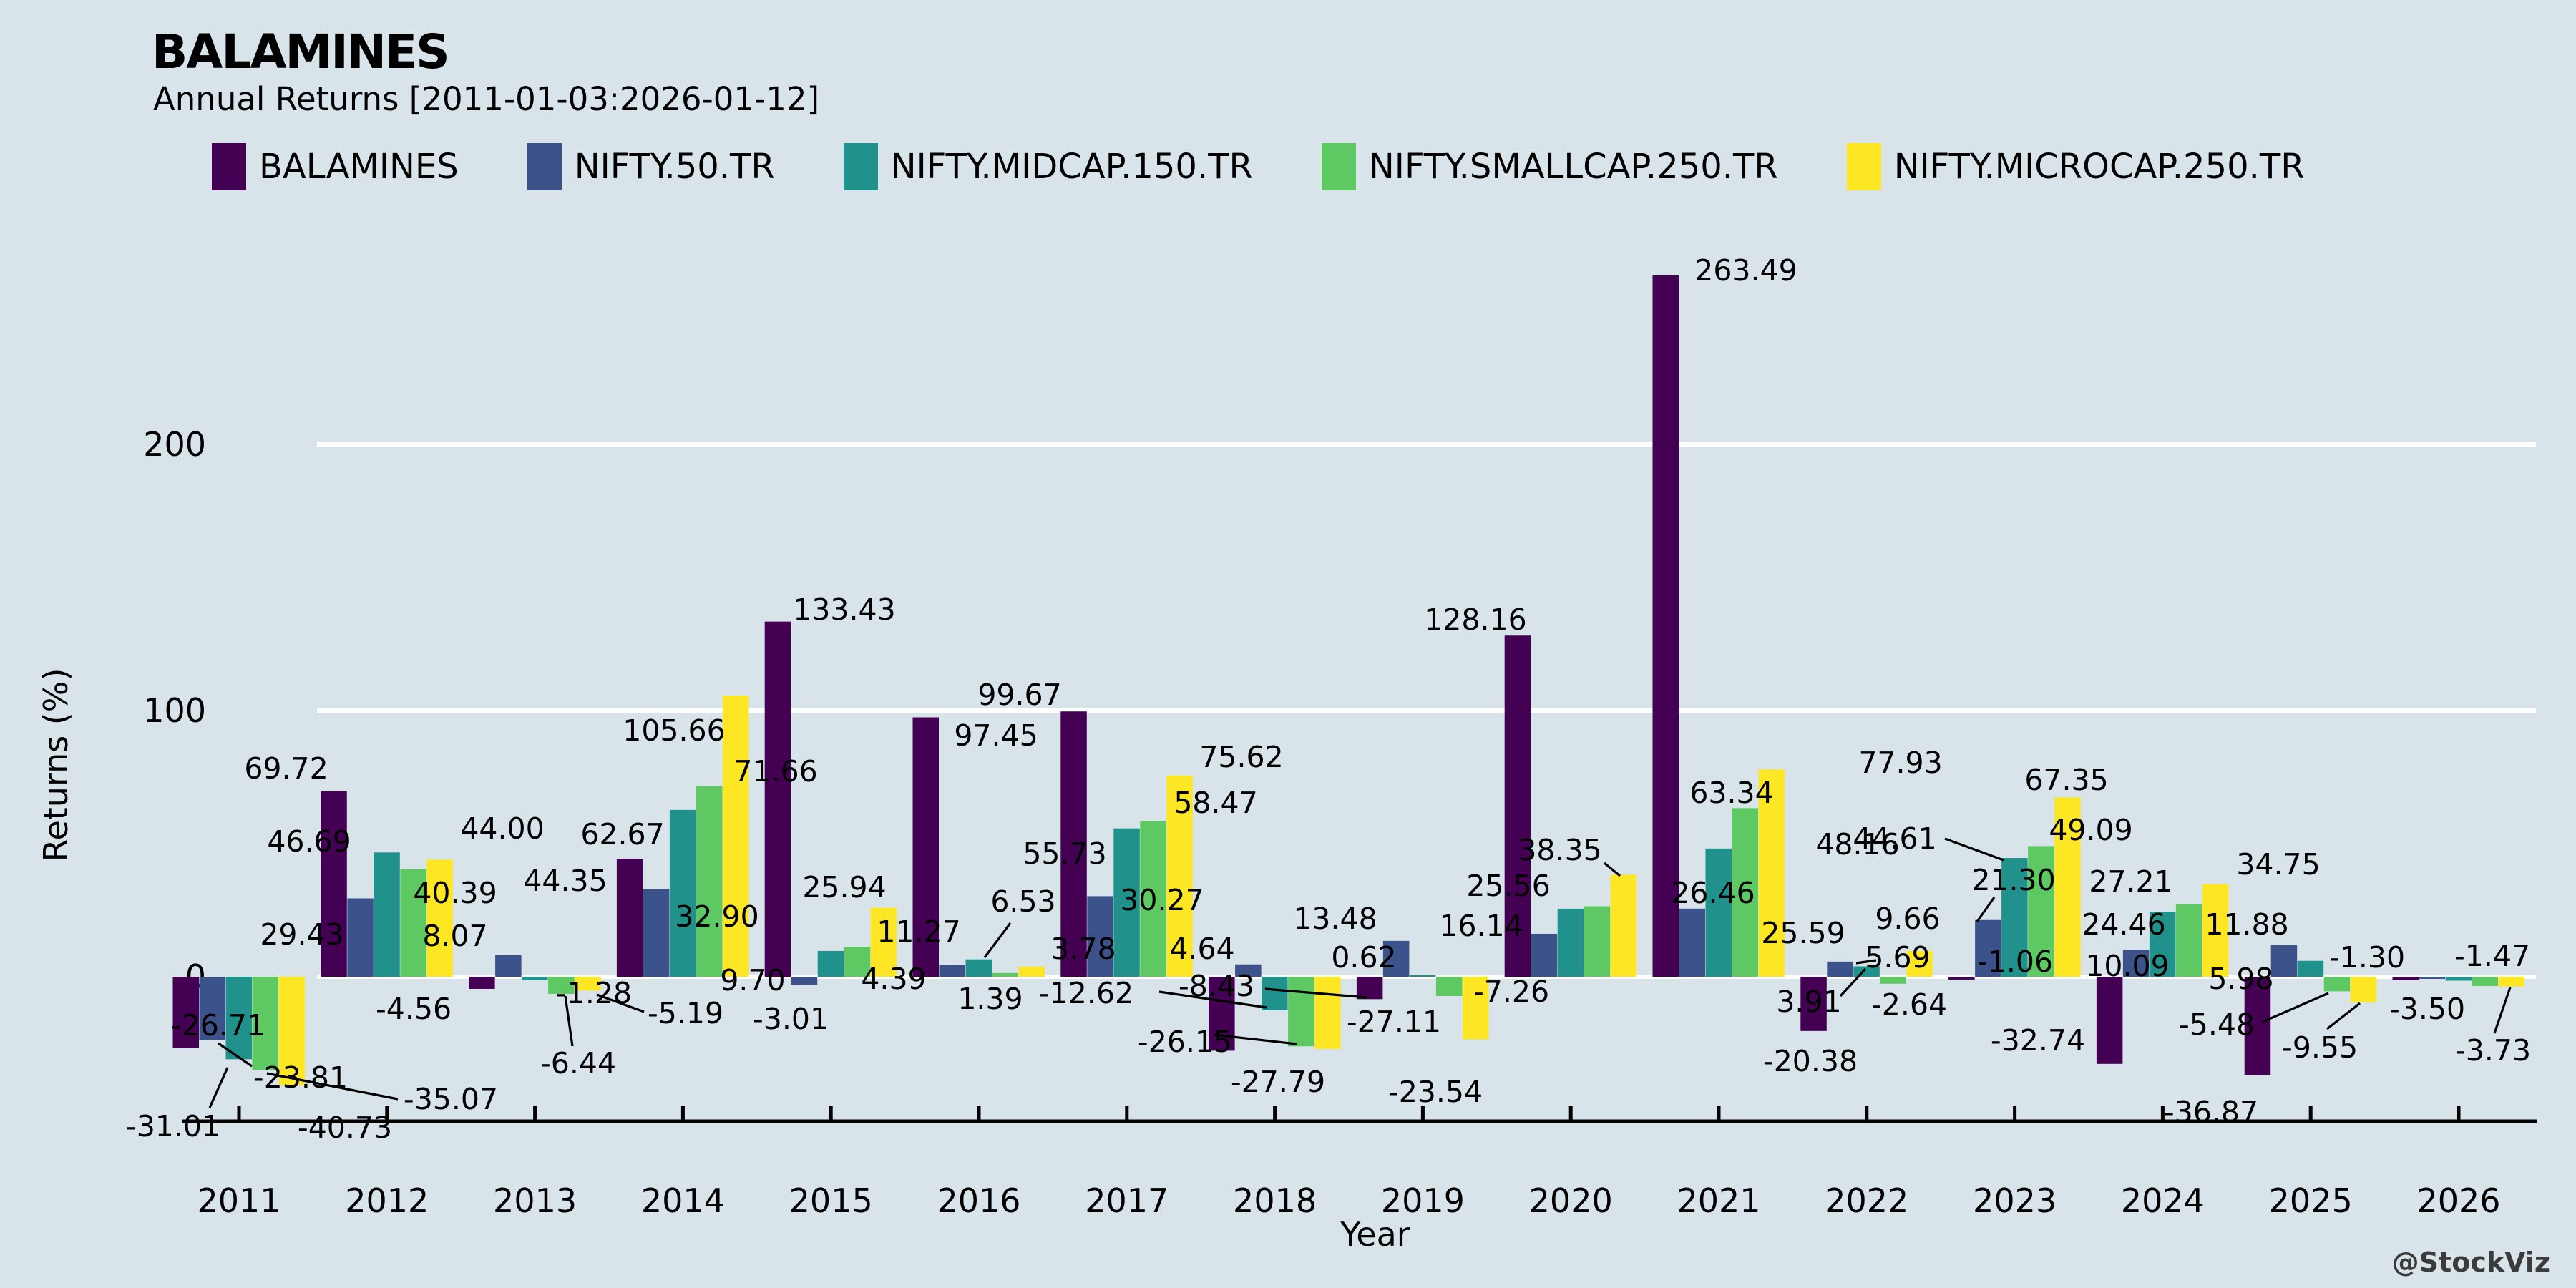 Image resolution: width=2576 pixels, height=1288 pixels. What do you see at coordinates (1127, 1200) in the screenshot?
I see `x-tick-label-2017: 2017` at bounding box center [1127, 1200].